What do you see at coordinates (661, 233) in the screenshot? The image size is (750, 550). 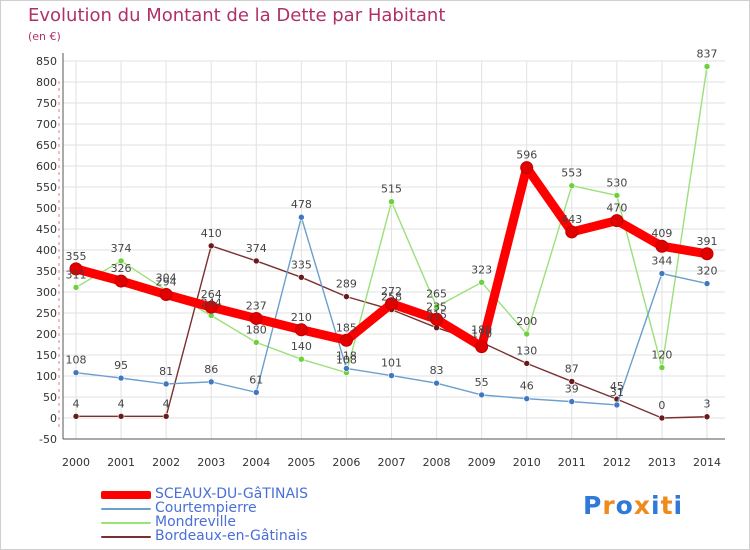 I see `data-label: 409` at bounding box center [661, 233].